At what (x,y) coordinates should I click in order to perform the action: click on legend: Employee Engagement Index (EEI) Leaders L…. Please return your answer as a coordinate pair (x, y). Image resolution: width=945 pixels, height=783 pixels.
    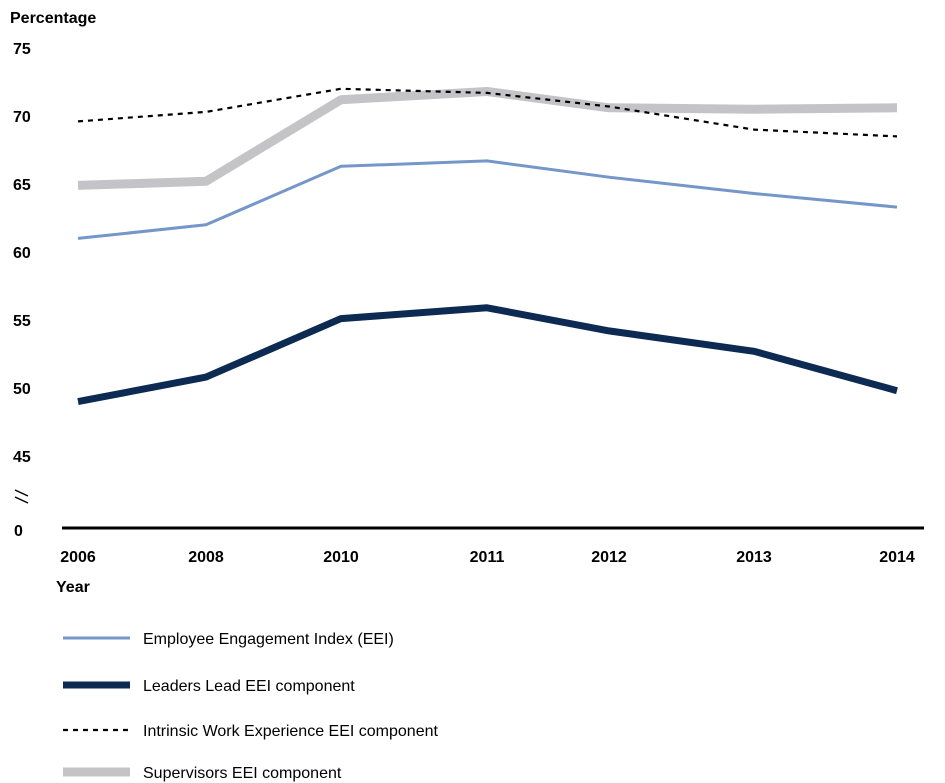
    Looking at the image, I should click on (251, 706).